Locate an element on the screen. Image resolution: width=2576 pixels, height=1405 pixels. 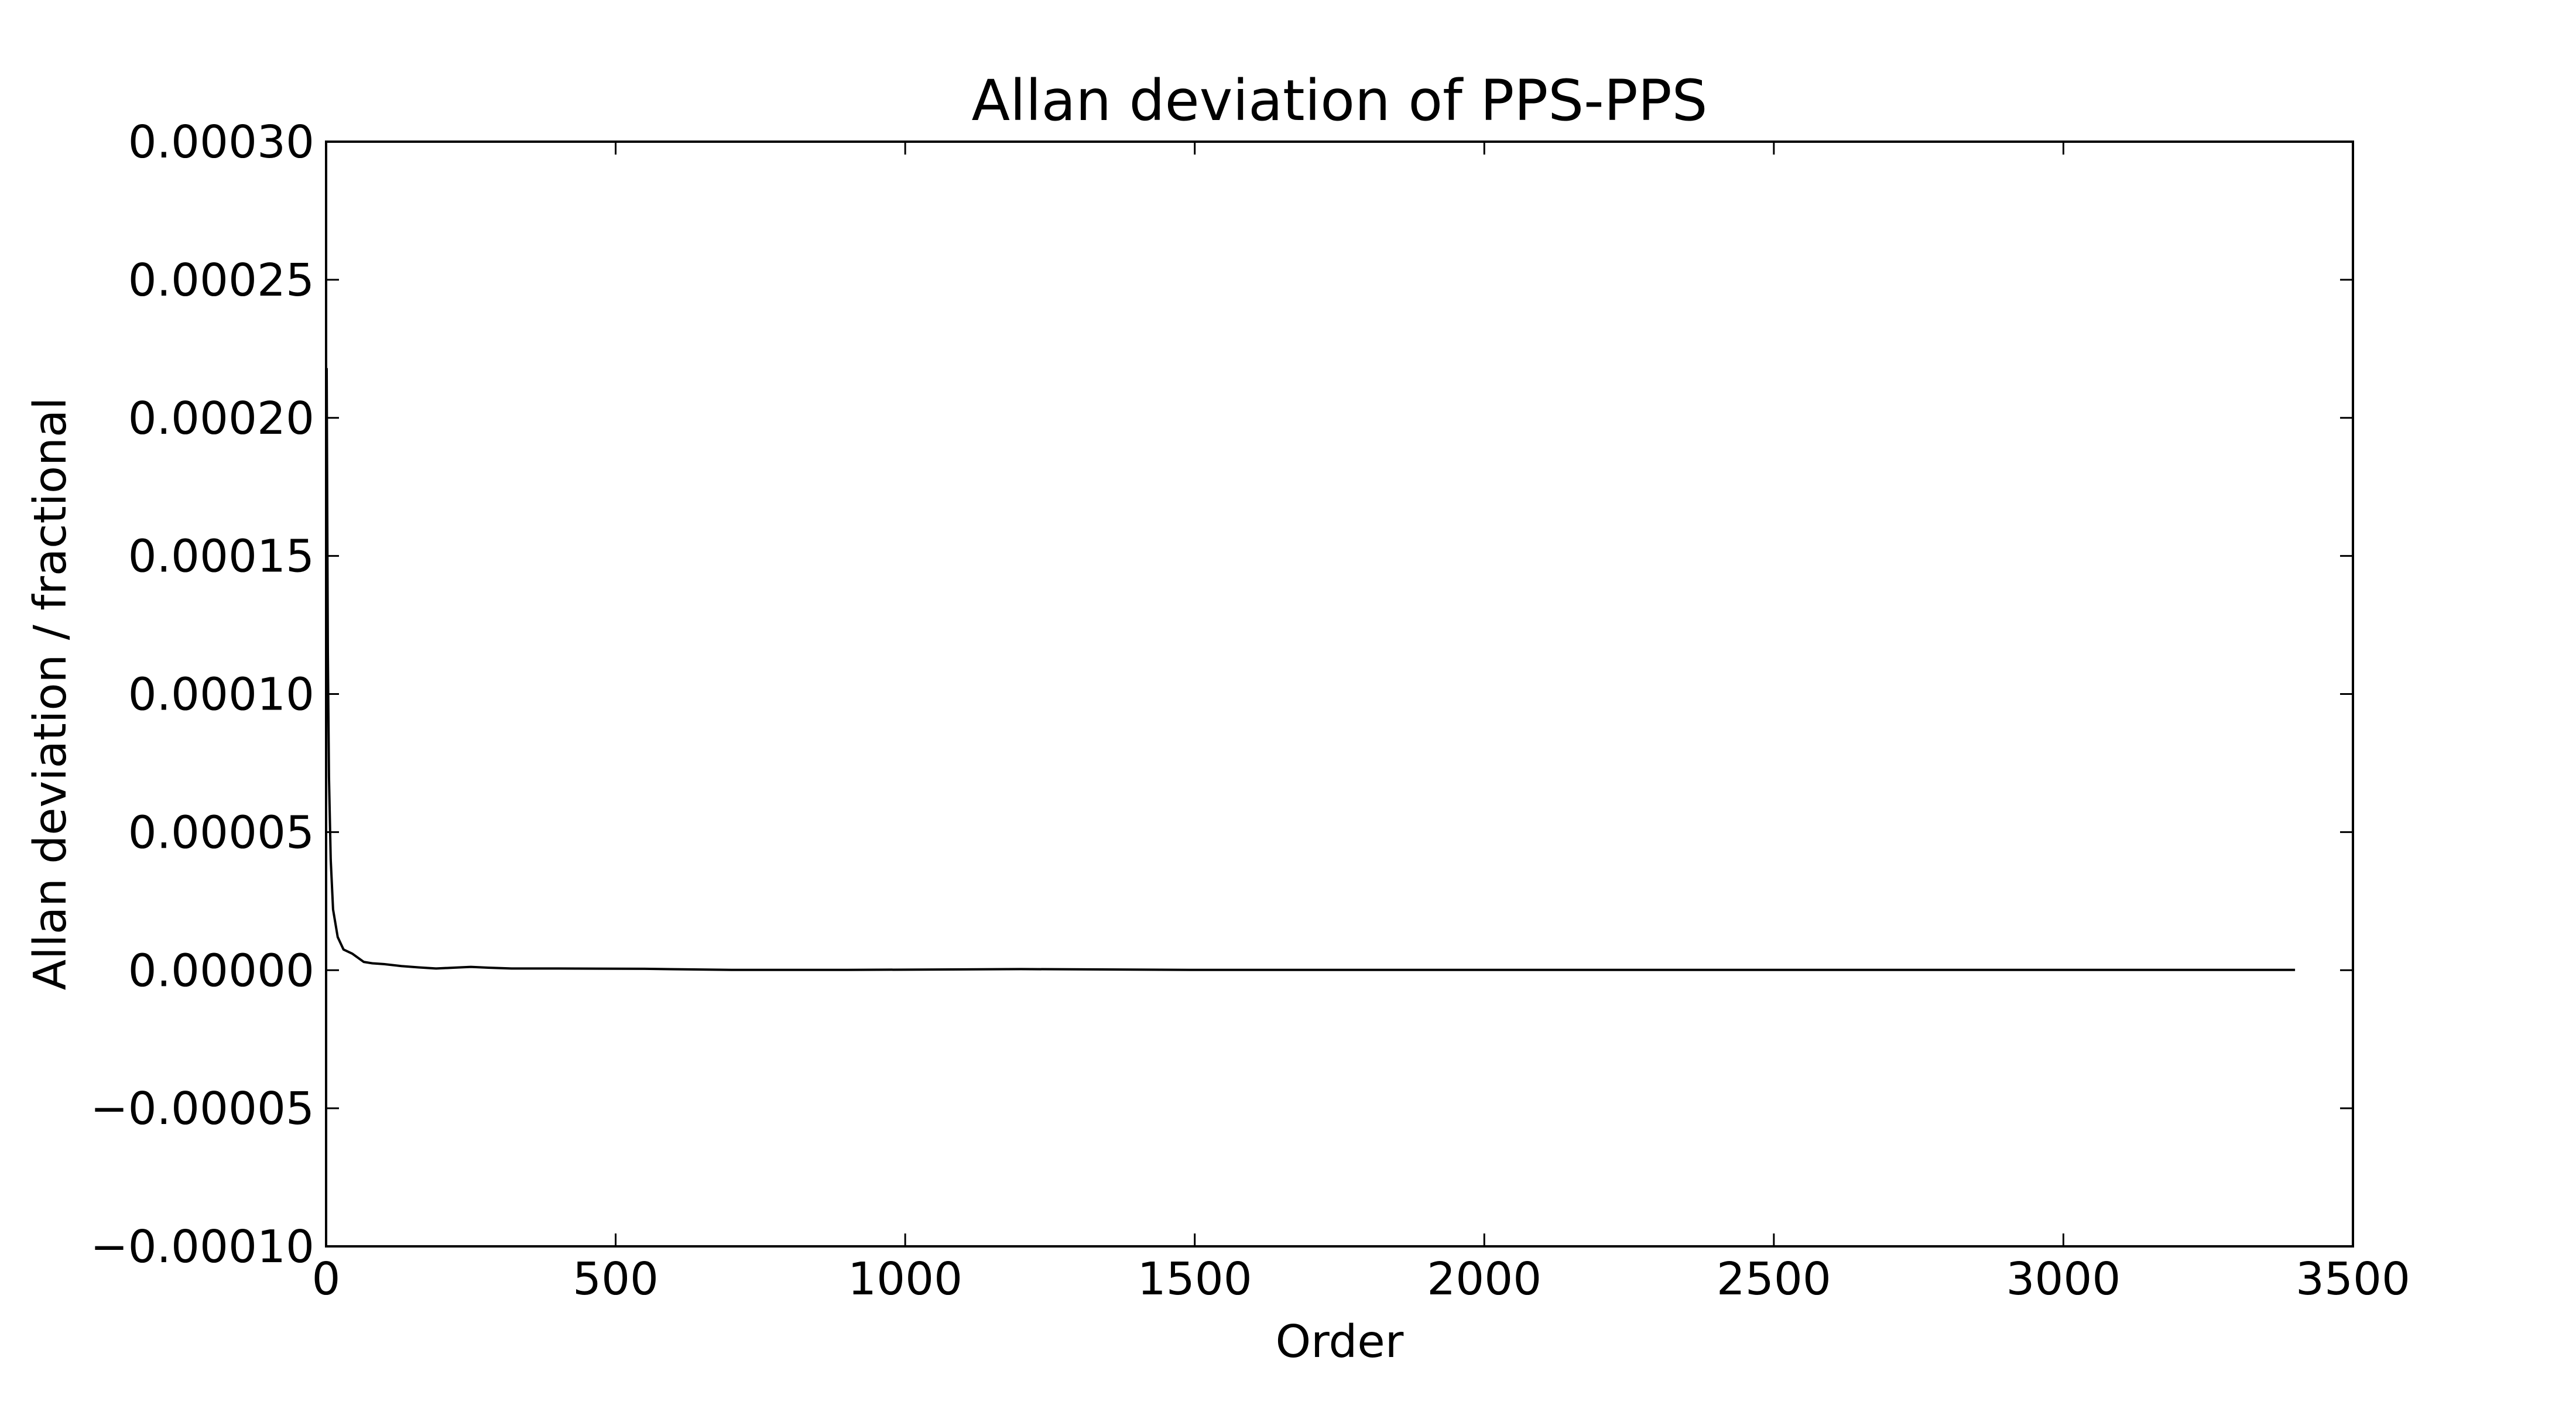
x-tick-label: 2000 is located at coordinates (1484, 1279).